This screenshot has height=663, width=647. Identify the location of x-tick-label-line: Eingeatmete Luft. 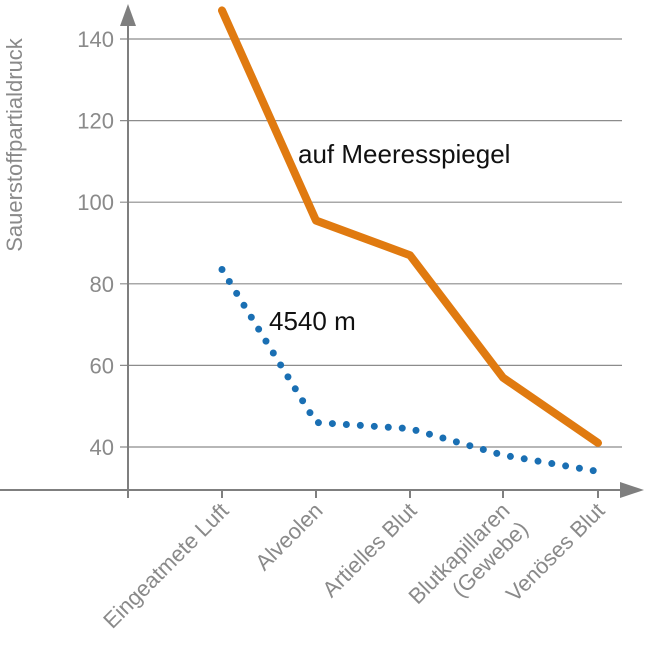
(165, 565).